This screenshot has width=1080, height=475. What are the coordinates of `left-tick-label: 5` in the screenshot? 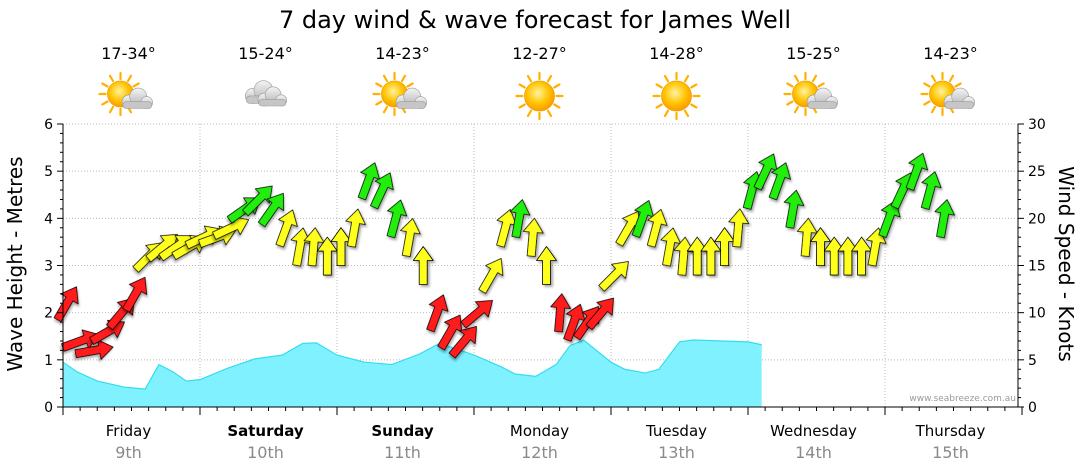 It's located at (48, 172).